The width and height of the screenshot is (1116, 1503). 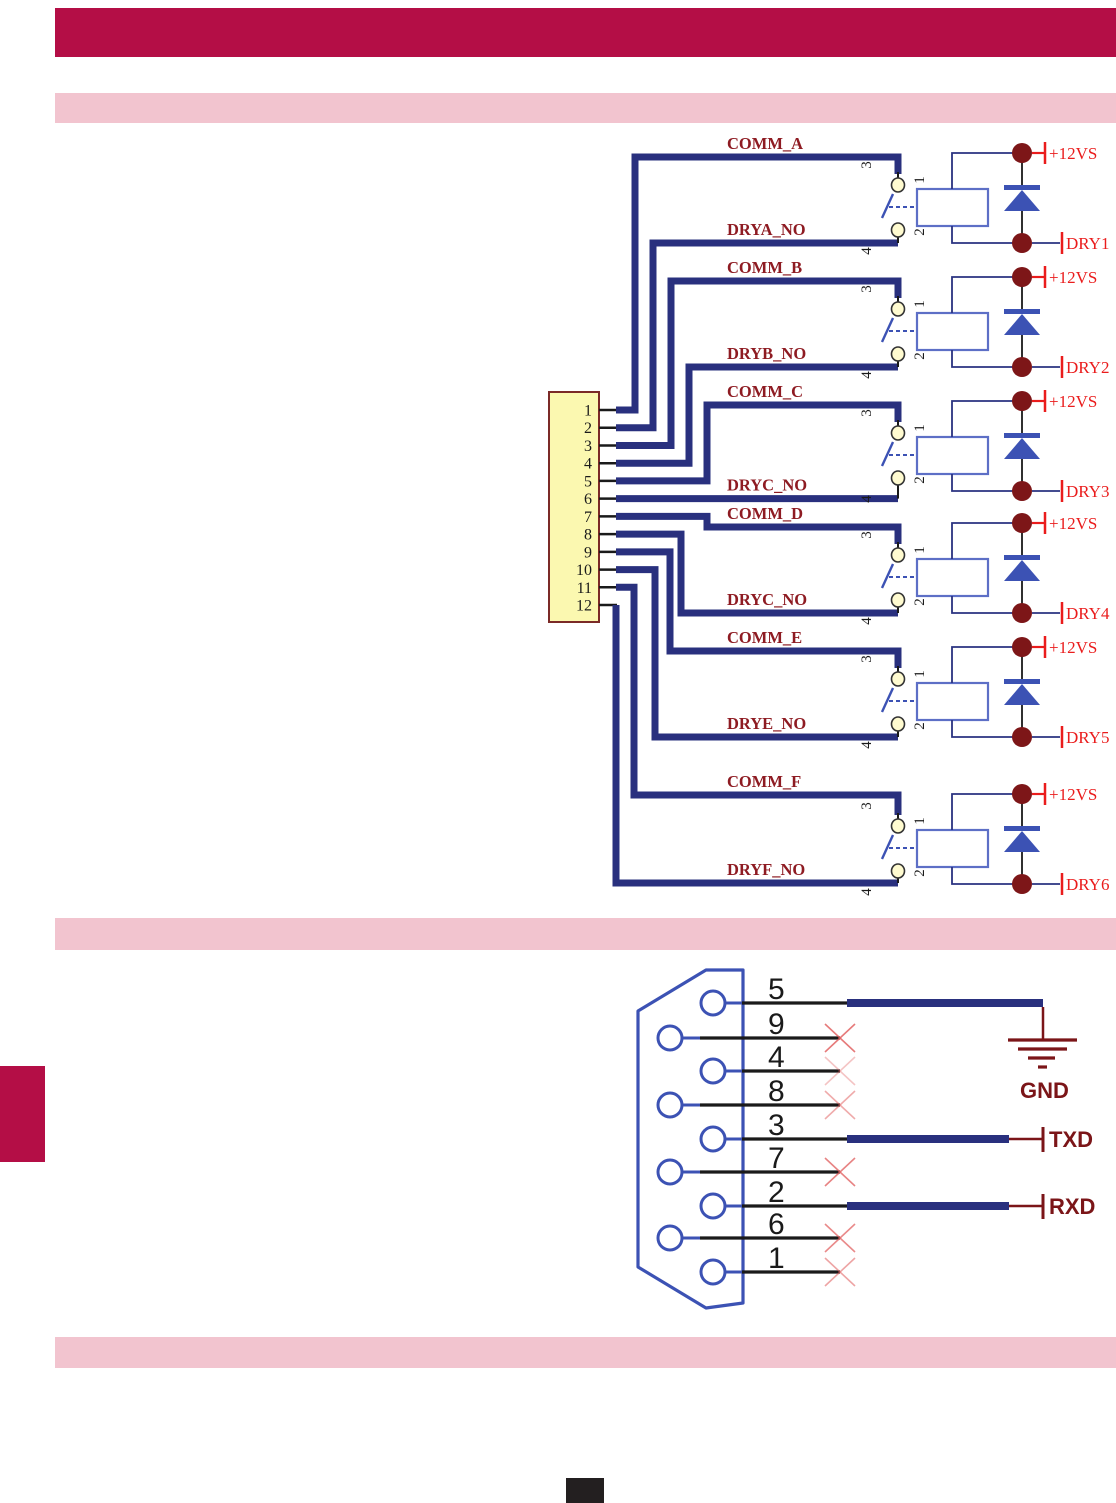 What do you see at coordinates (764, 637) in the screenshot?
I see `comm-net-label: COMM_E` at bounding box center [764, 637].